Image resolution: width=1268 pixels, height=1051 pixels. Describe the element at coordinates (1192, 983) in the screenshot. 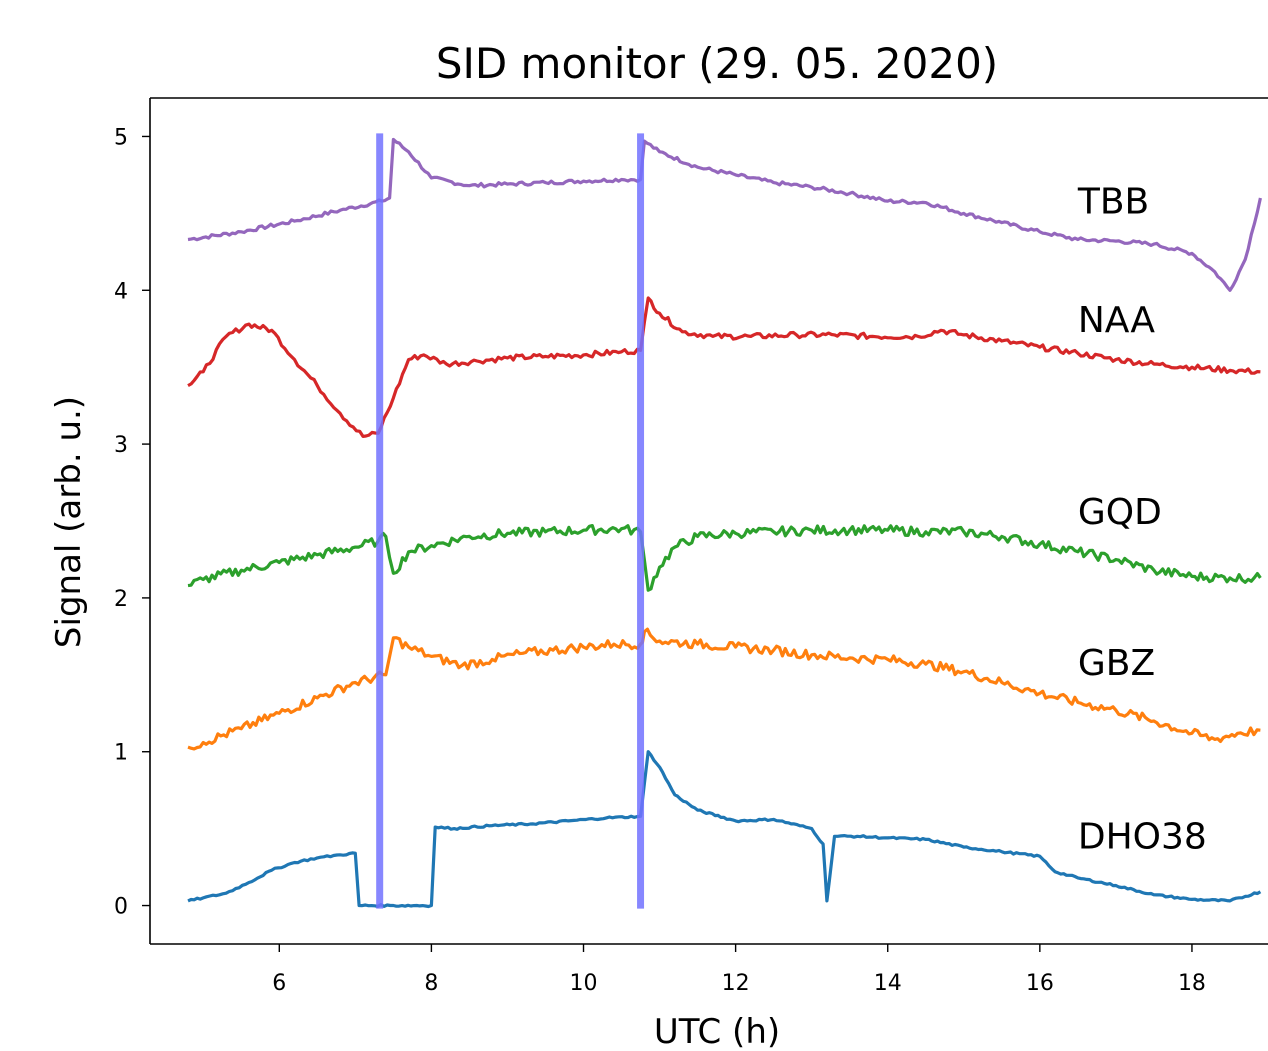

I see `x-tick-label: 18` at that location.